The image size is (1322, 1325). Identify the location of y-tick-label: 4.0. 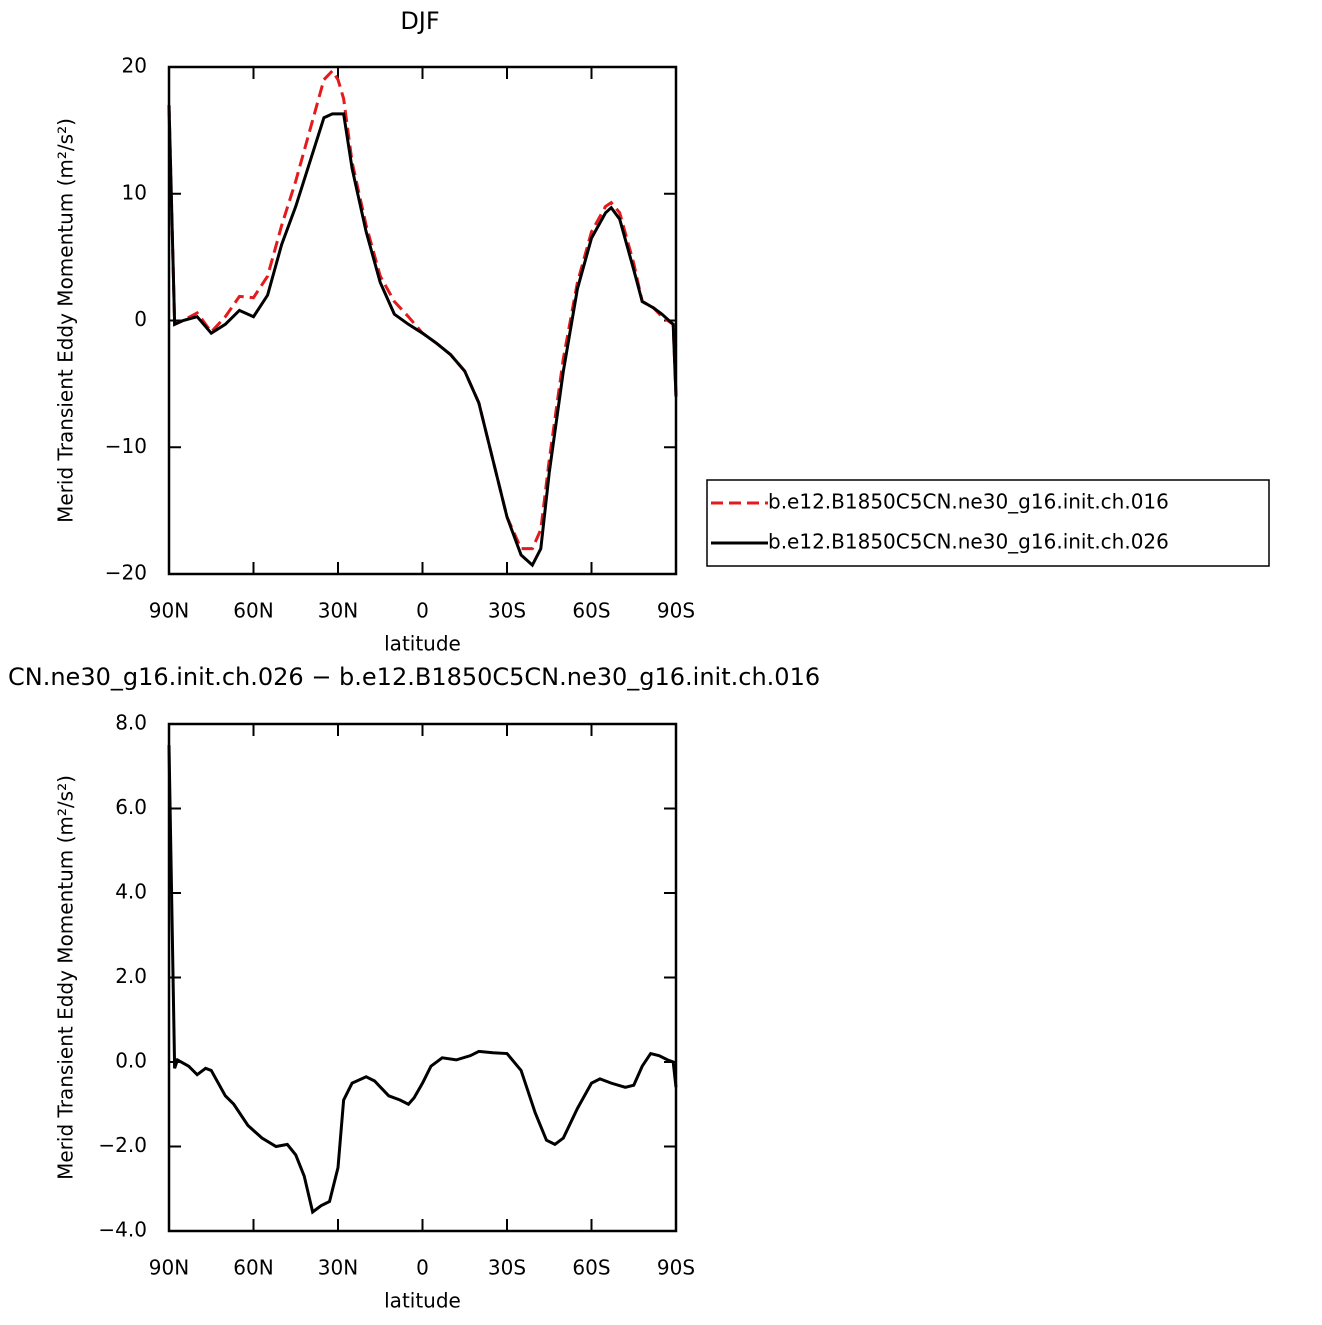
(131, 892).